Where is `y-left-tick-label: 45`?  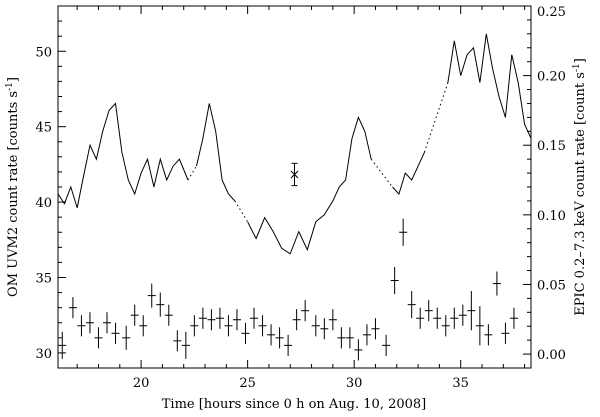
y-left-tick-label: 45 is located at coordinates (43, 128).